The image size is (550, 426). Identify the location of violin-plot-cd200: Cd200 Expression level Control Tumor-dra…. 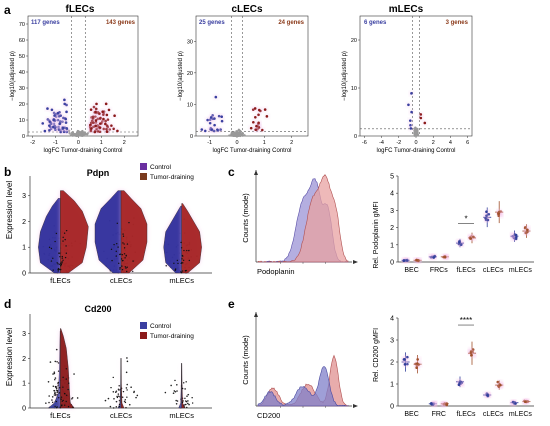
(108, 362).